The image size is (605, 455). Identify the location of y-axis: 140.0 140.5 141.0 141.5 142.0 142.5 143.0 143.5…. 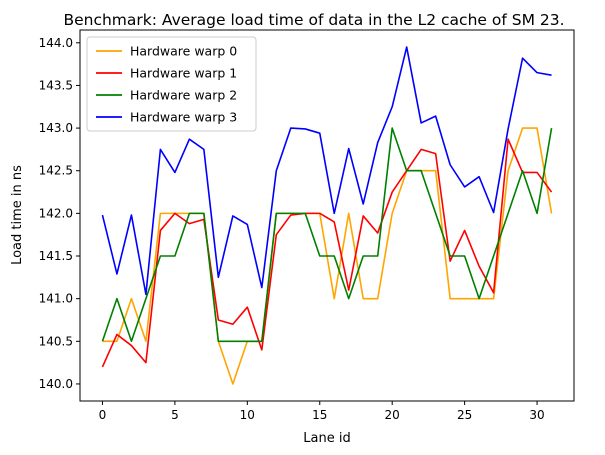
(59, 213).